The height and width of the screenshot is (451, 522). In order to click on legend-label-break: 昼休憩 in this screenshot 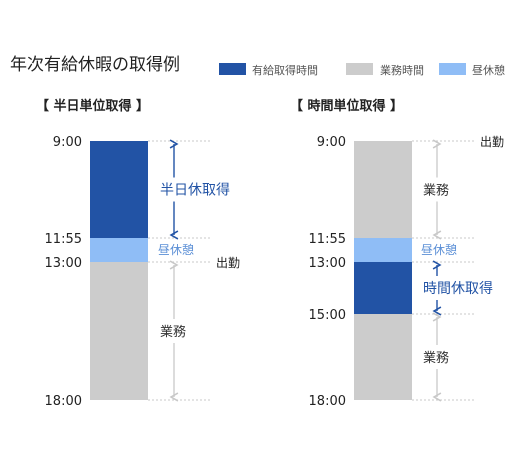, I will do `click(488, 70)`.